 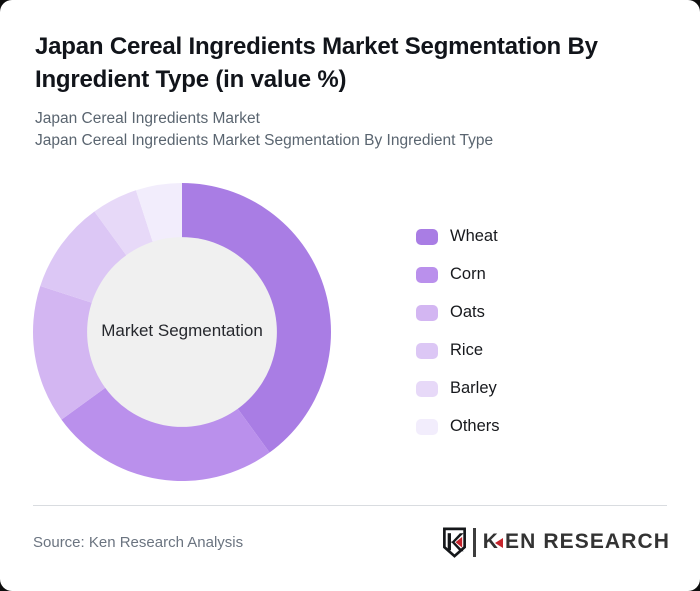 I want to click on donut-segment-corn, so click(x=165, y=434).